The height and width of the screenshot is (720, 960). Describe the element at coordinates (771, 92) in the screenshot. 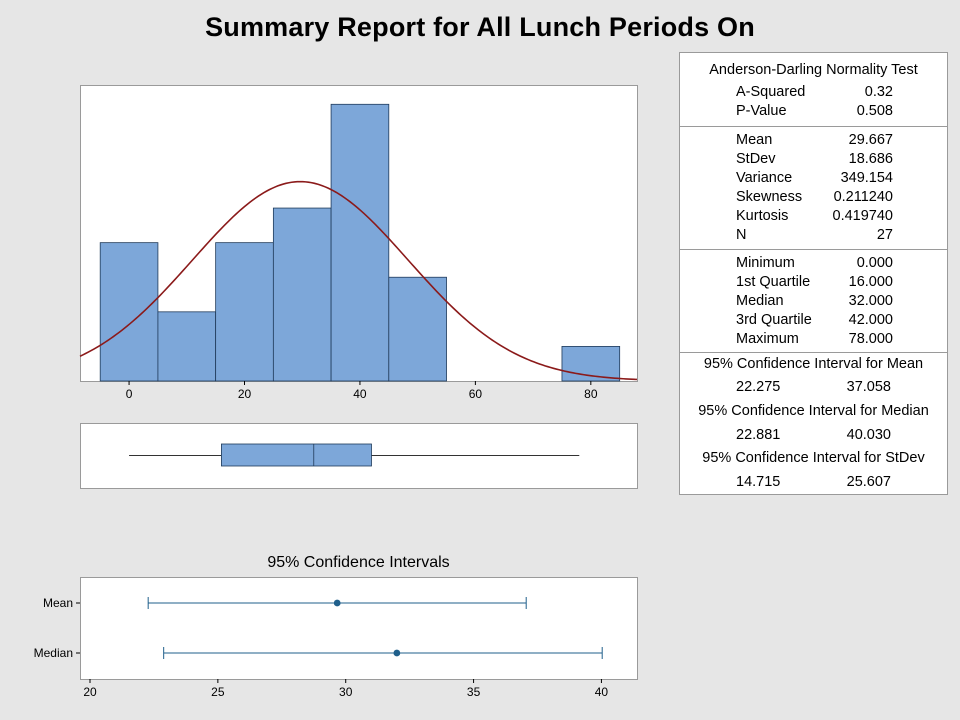

I see `stat-label: A-Squared` at that location.